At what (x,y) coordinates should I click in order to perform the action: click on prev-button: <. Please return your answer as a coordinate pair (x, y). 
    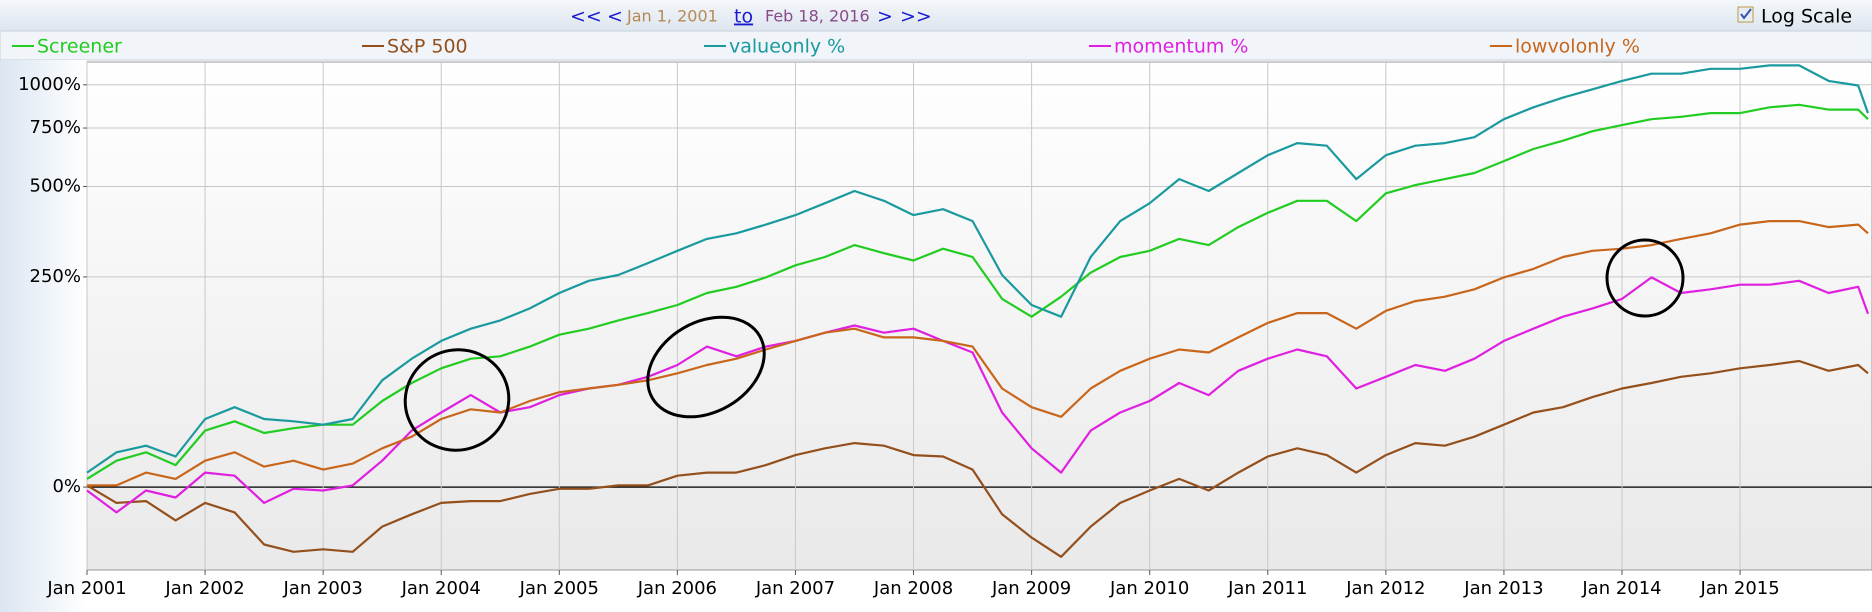
    Looking at the image, I should click on (615, 17).